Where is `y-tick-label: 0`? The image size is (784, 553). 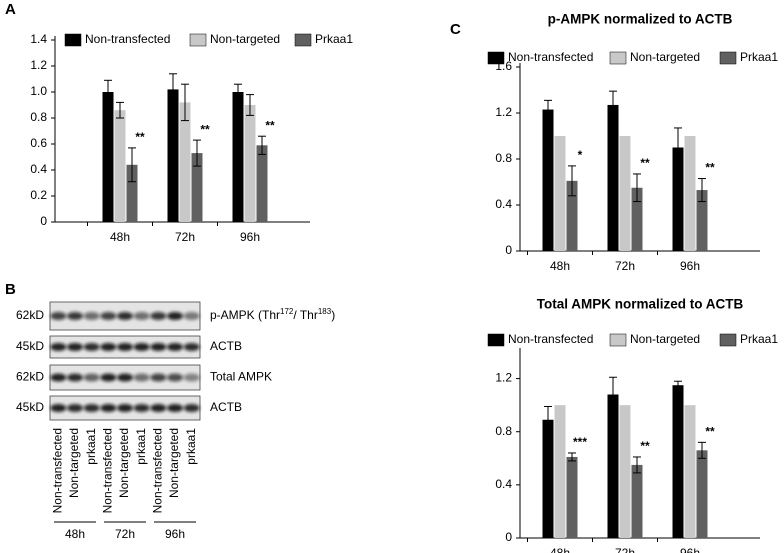 y-tick-label: 0 is located at coordinates (508, 250).